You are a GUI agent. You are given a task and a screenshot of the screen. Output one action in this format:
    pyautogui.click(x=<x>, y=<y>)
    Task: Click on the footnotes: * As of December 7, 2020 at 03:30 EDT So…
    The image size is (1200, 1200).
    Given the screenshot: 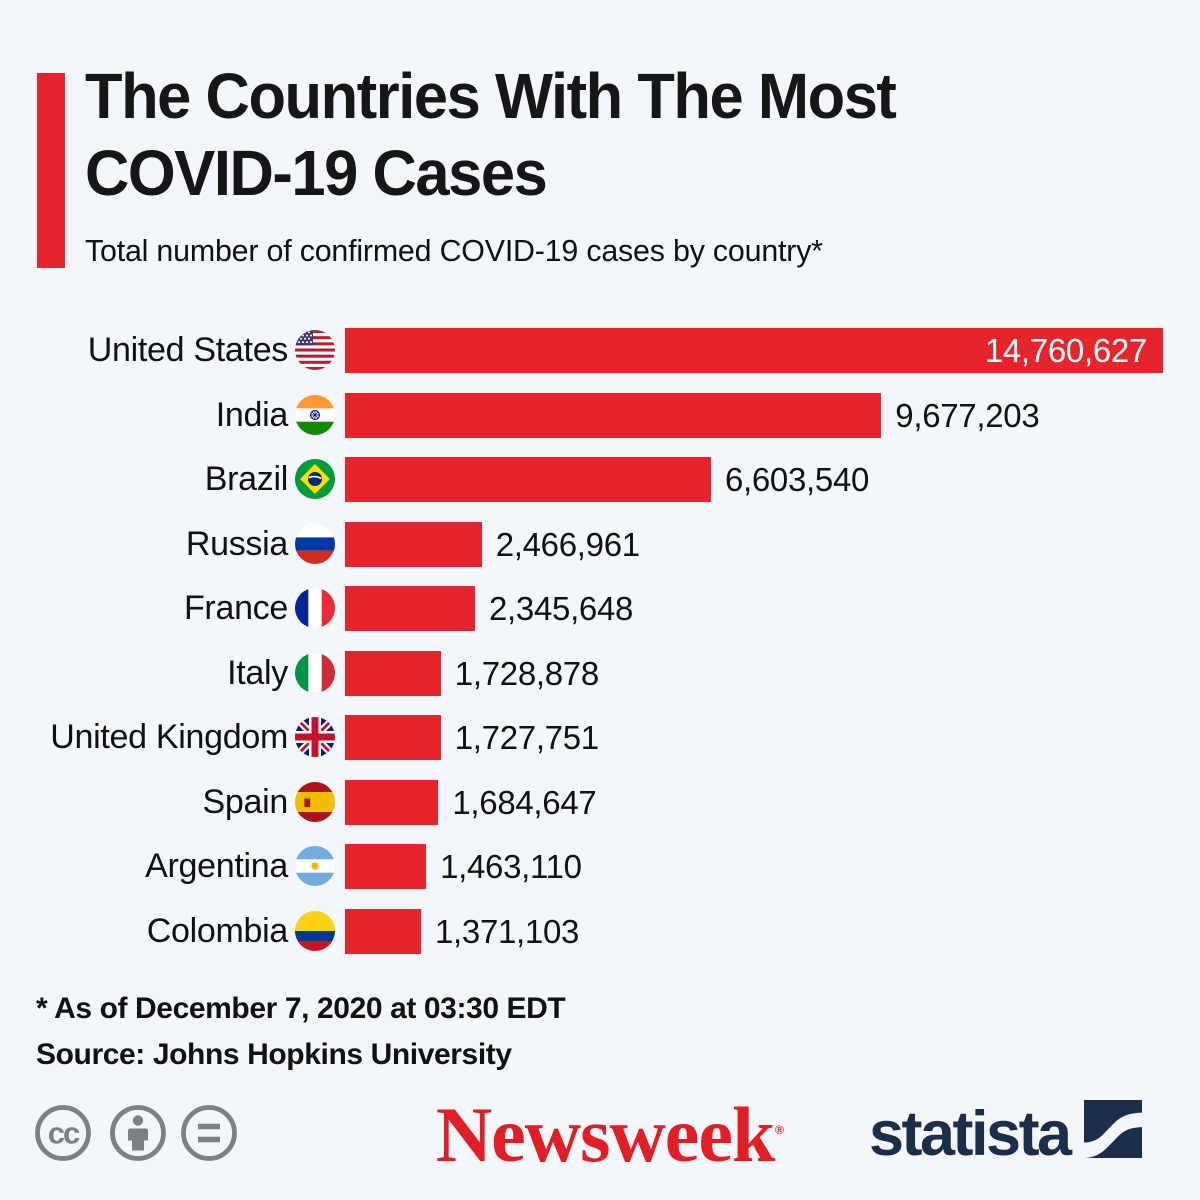 What is the action you would take?
    pyautogui.click(x=301, y=1032)
    